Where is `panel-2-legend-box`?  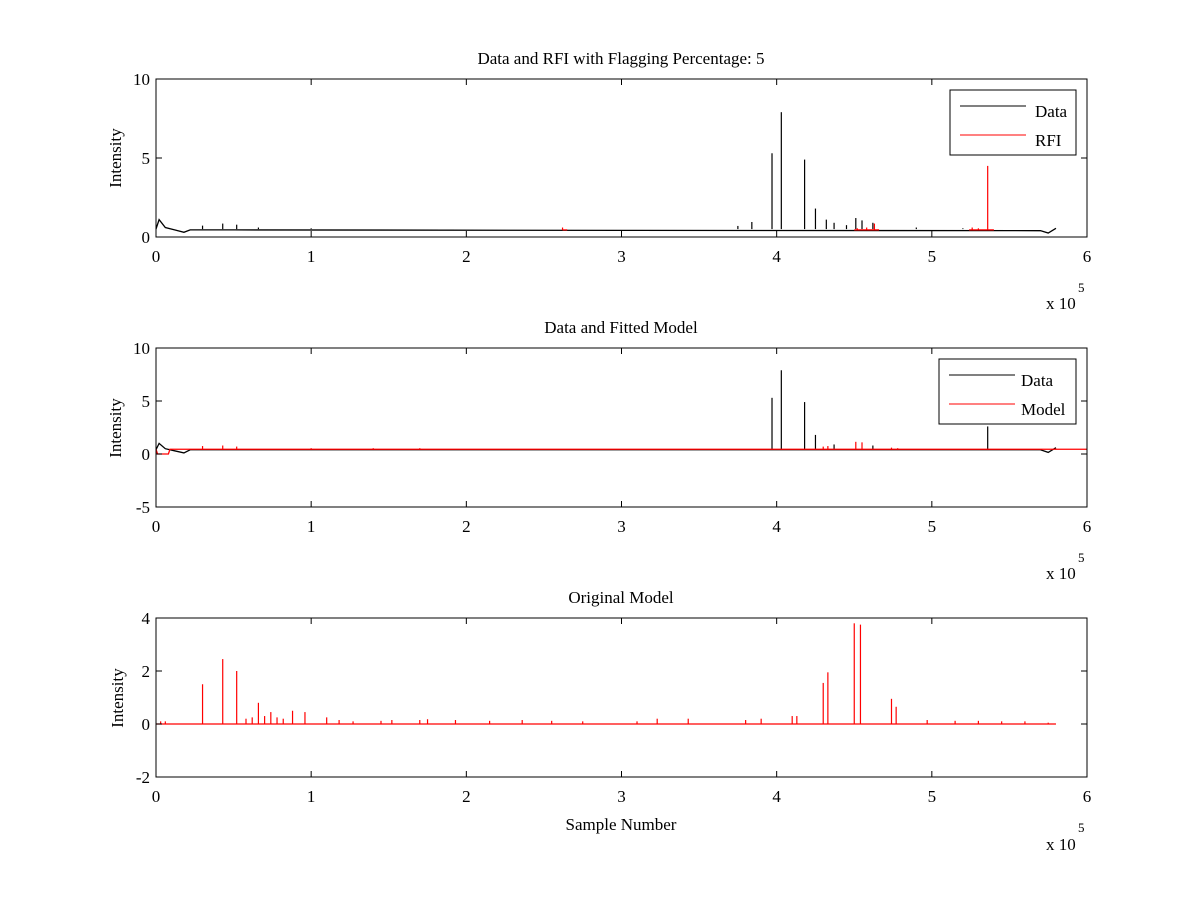
panel-2-legend-box is located at coordinates (1007, 391).